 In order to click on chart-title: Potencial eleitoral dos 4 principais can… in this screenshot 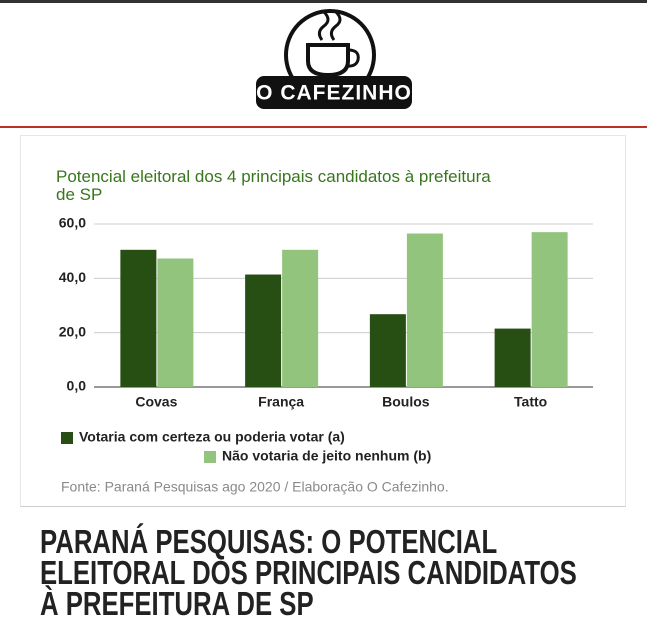, I will do `click(273, 185)`.